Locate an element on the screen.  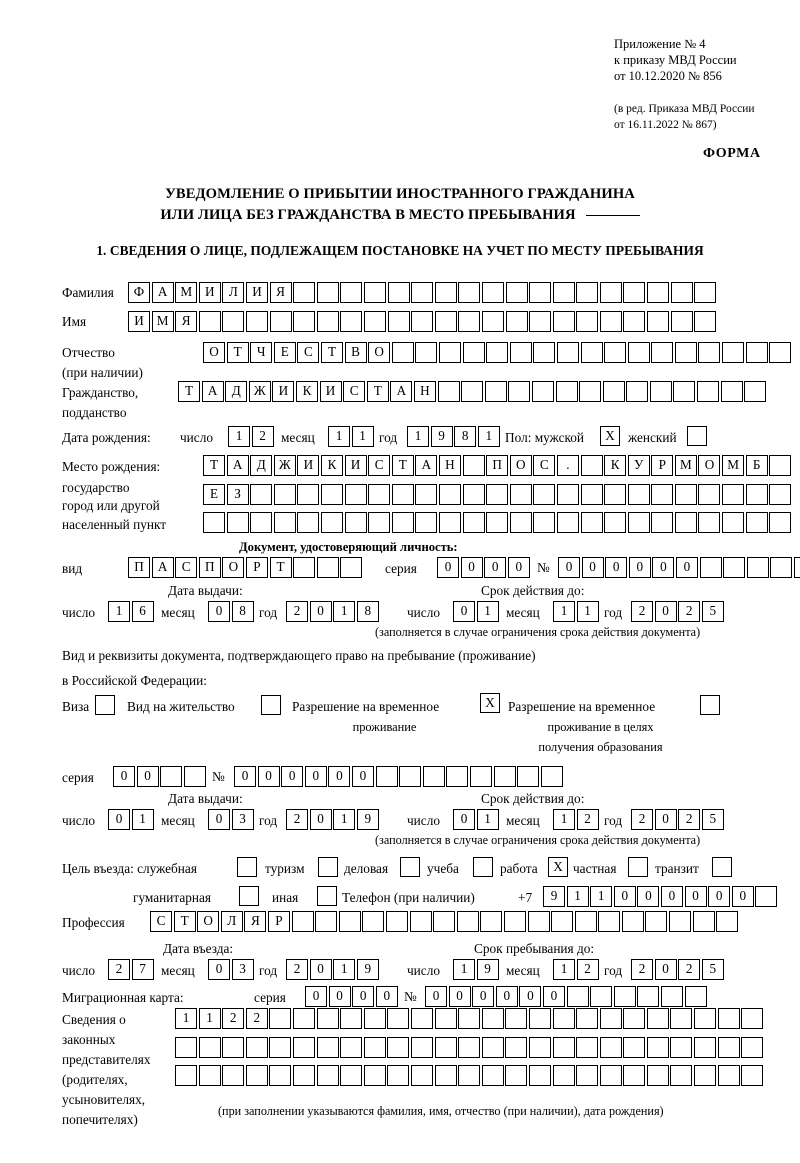
char-box: К is located at coordinates (306, 391).